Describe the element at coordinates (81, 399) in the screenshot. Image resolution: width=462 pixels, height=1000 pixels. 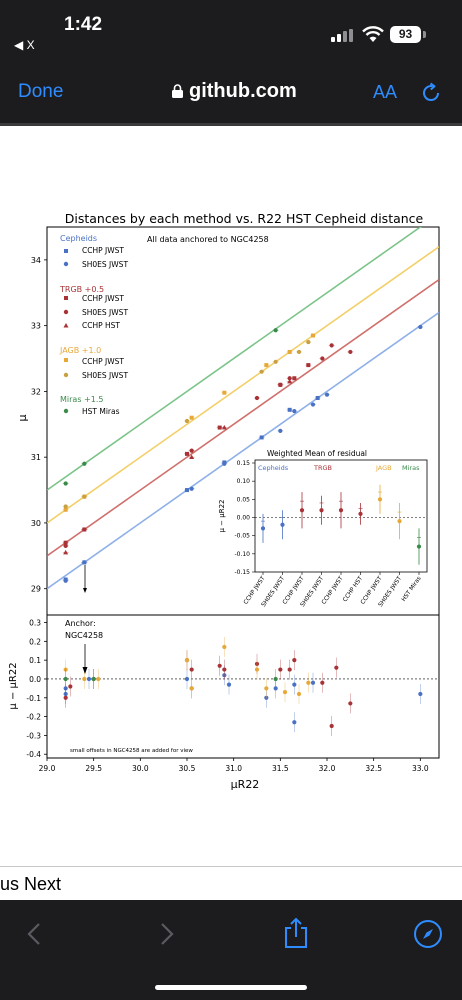
I see `legend-miras-title: Miras +1.5` at that location.